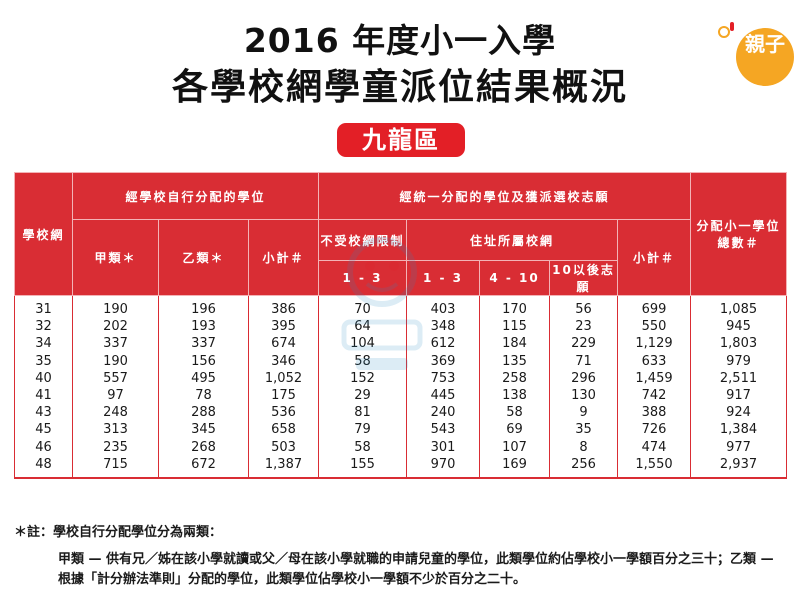  I want to click on table-row: 41 97 78 175 29 445 138 130 742 917, so click(401, 396).